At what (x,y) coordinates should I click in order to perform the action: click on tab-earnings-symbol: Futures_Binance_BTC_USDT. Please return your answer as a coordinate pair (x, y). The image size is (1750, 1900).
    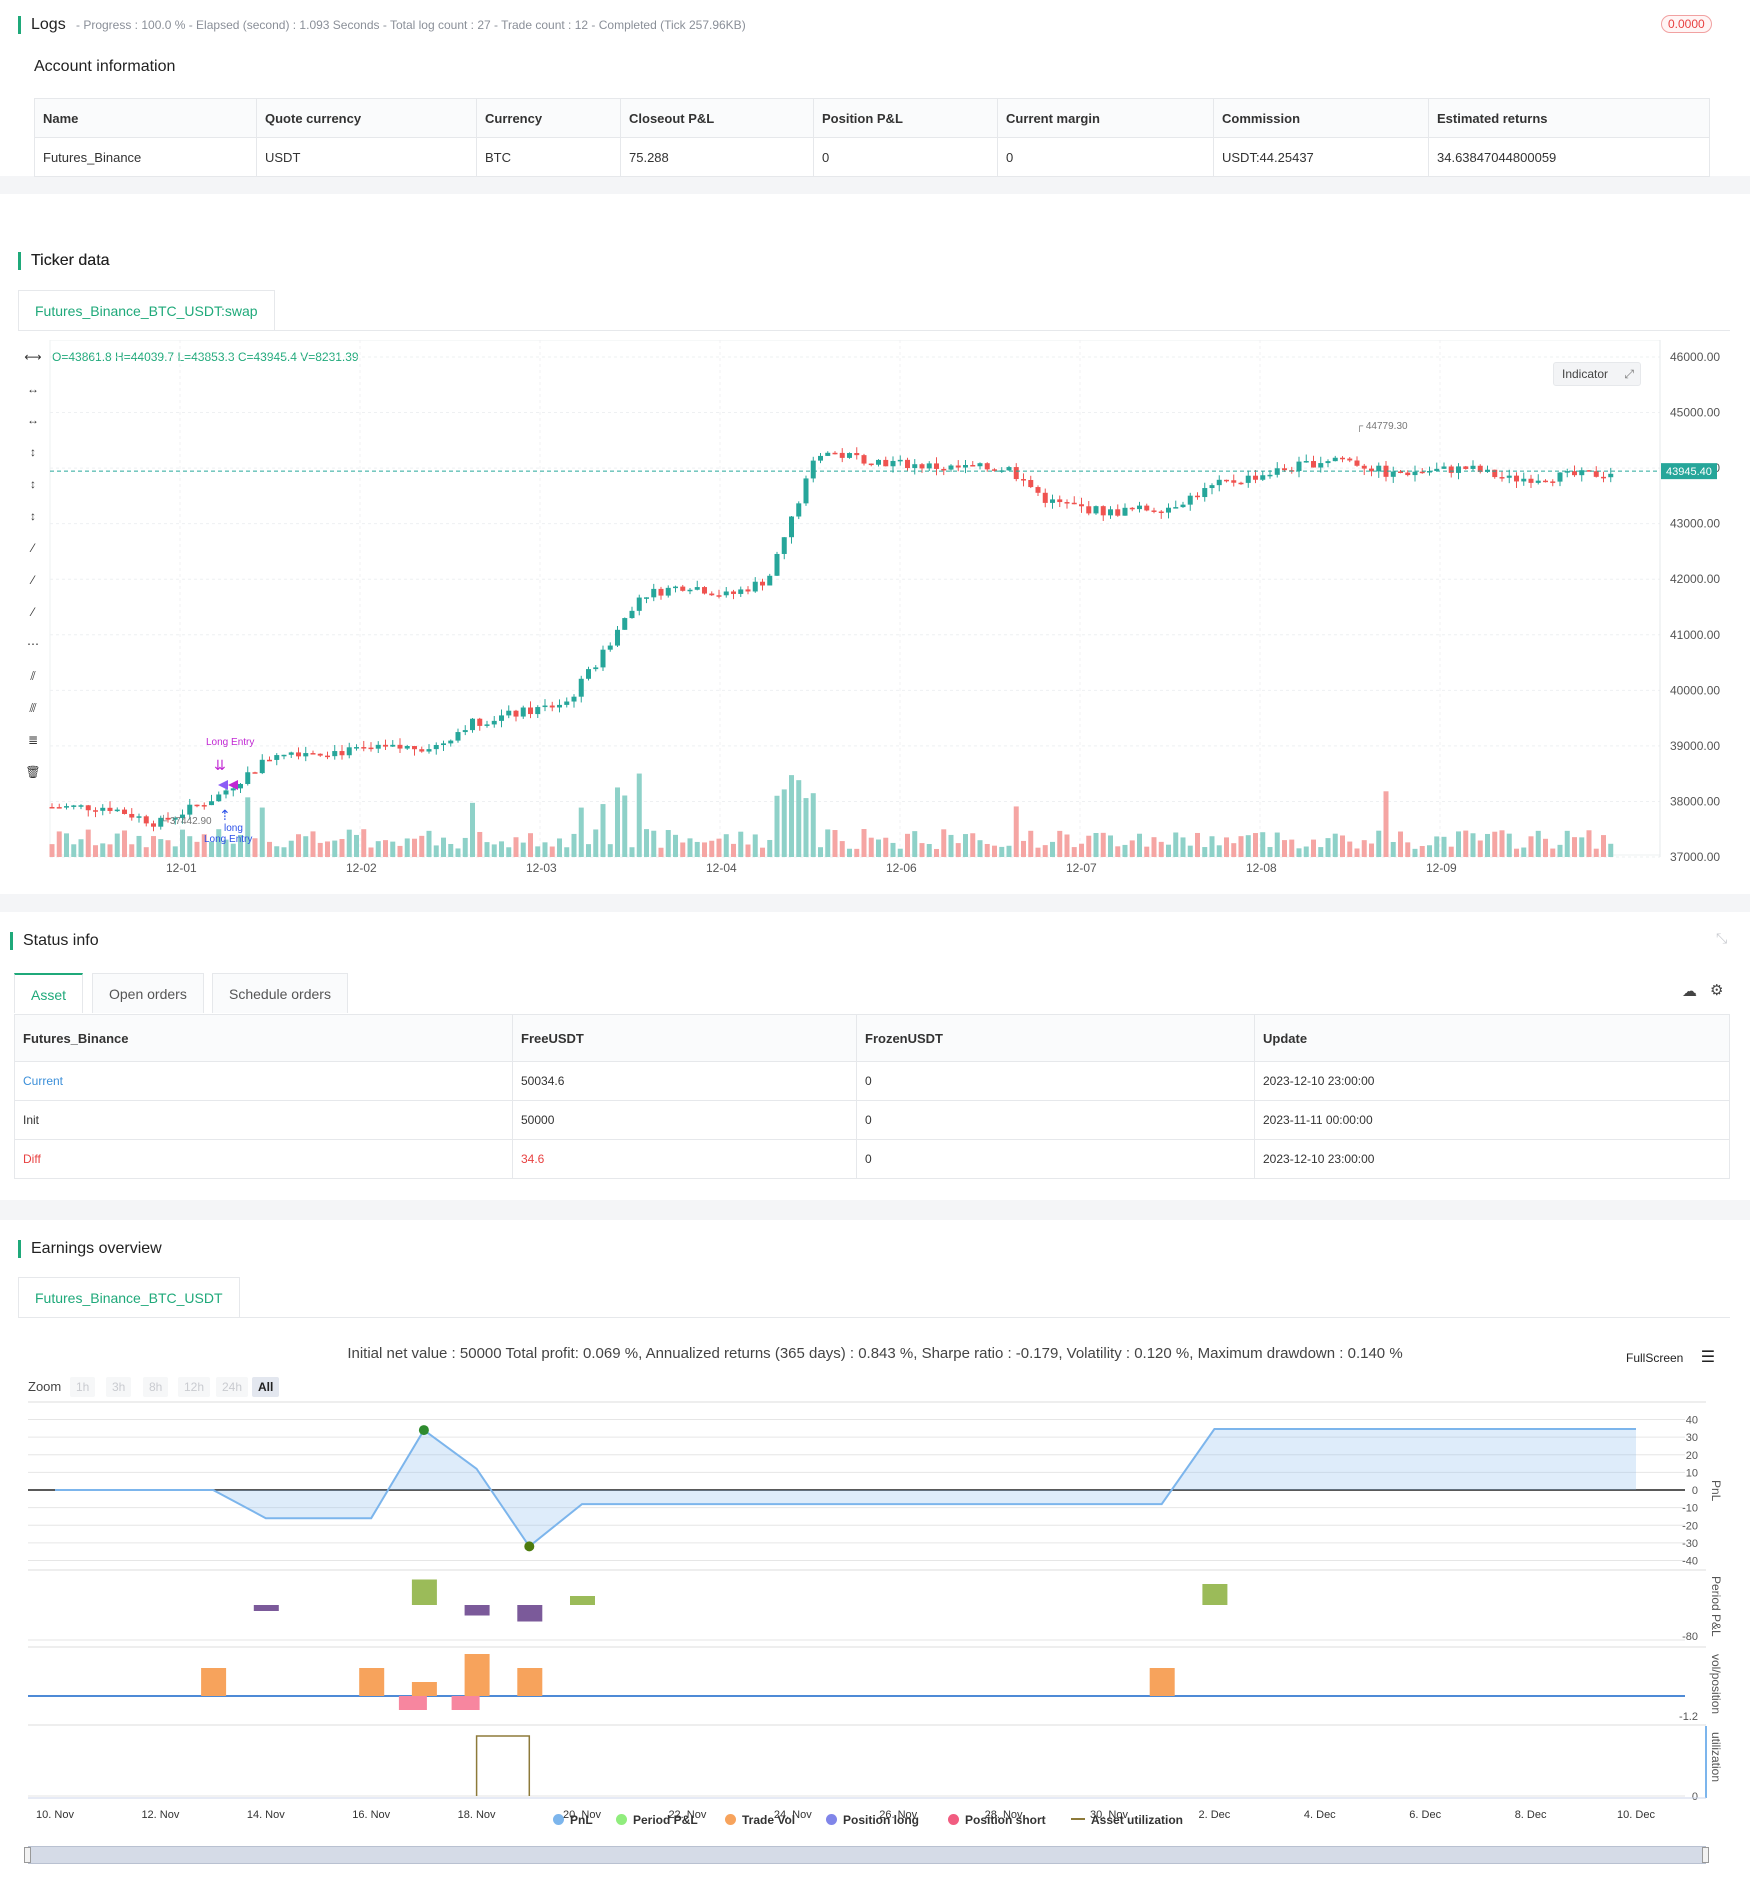
    Looking at the image, I should click on (129, 1297).